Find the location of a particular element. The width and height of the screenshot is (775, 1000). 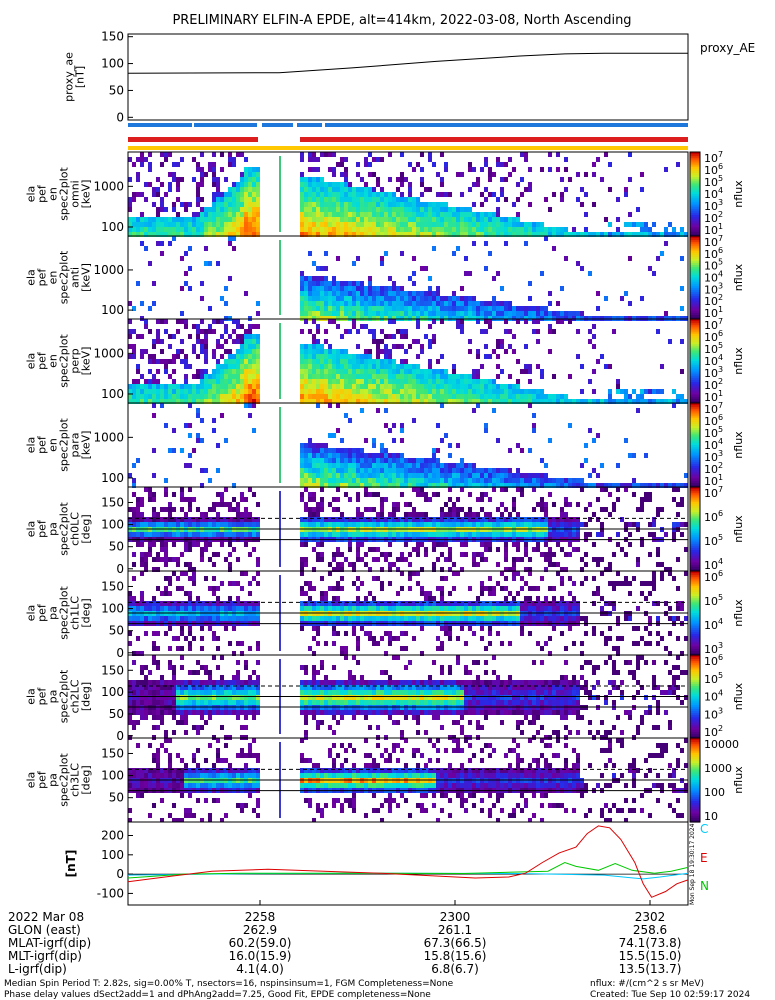

spectrogram-y-label-line: spec2plot is located at coordinates (64, 361).